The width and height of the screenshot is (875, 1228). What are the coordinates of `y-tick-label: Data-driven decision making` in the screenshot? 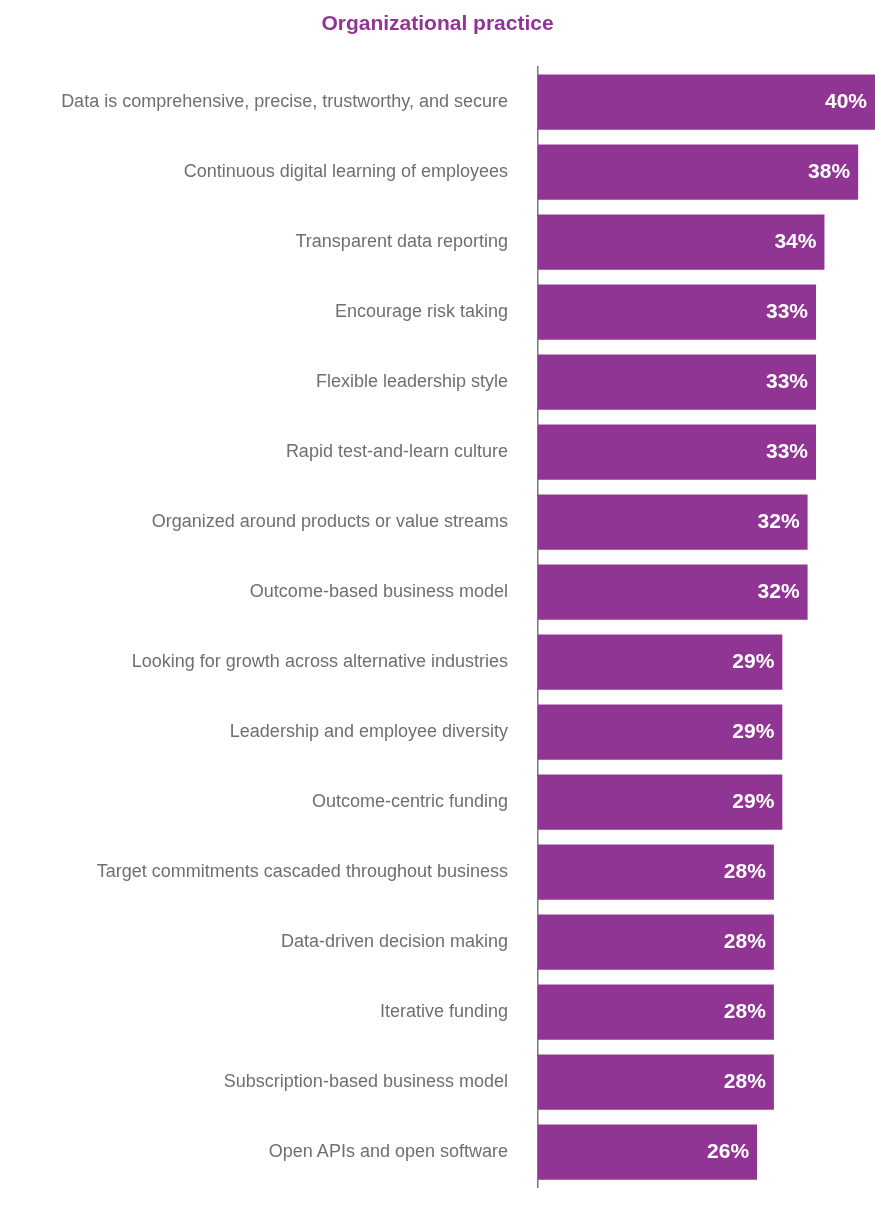 It's located at (394, 941).